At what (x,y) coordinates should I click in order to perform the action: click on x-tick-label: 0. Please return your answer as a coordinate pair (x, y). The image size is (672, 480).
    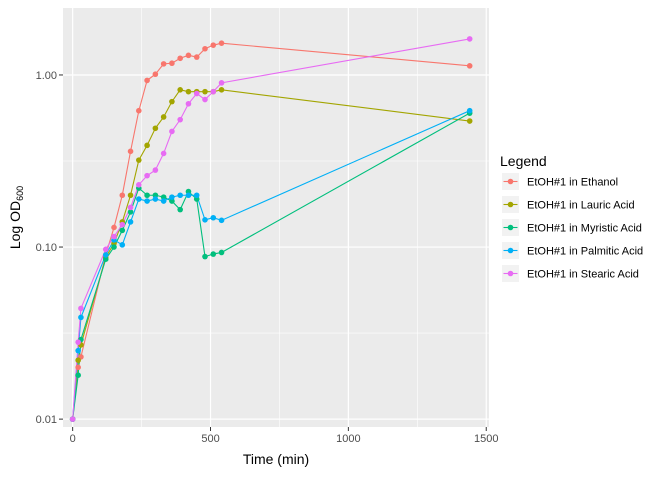
    Looking at the image, I should click on (73, 439).